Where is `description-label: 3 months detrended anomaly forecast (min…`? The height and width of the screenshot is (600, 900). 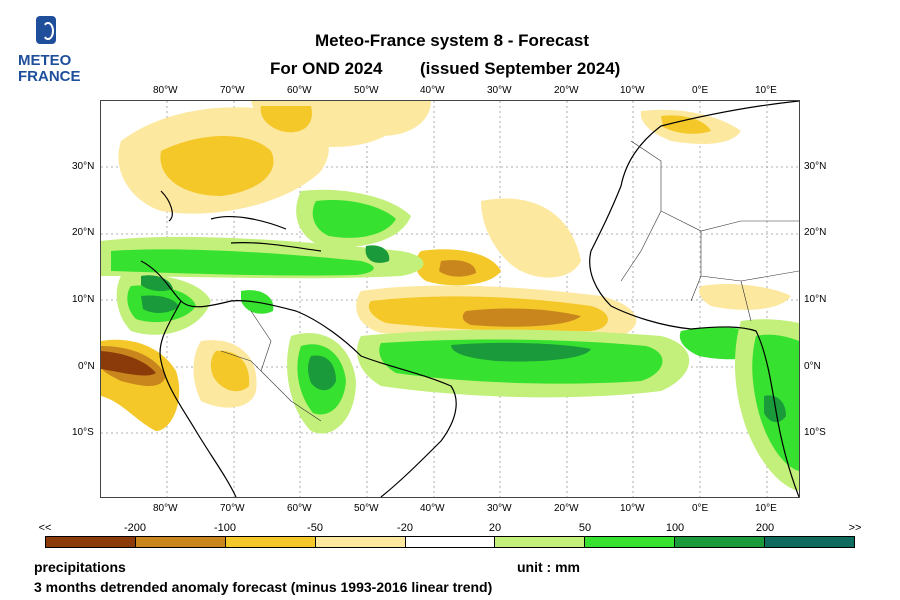
description-label: 3 months detrended anomaly forecast (min… is located at coordinates (263, 587).